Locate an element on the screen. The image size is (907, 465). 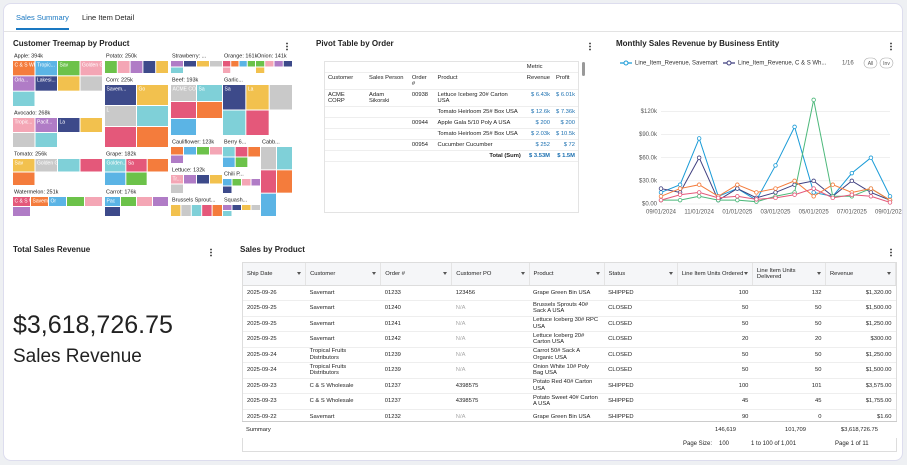
group-label: Carrot: 176k is located at coordinates (121, 192).